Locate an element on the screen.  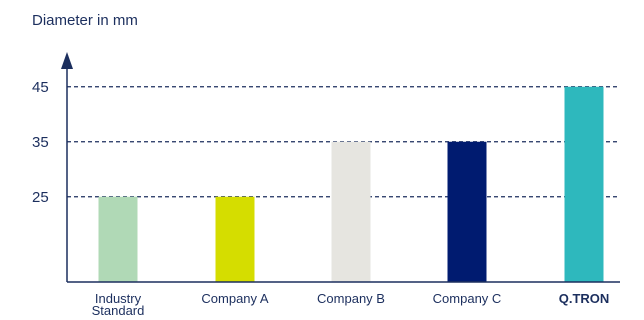
x-tick-label-3: Company C is located at coordinates (467, 298).